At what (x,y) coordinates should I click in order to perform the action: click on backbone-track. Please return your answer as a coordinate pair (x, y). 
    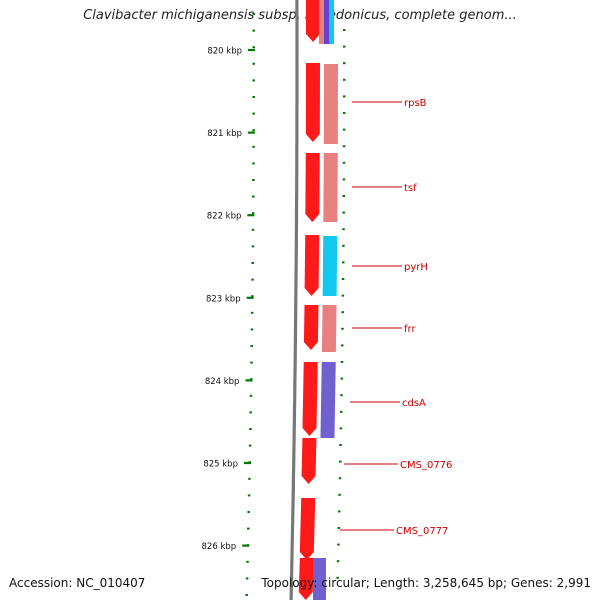
    Looking at the image, I should click on (294, 300).